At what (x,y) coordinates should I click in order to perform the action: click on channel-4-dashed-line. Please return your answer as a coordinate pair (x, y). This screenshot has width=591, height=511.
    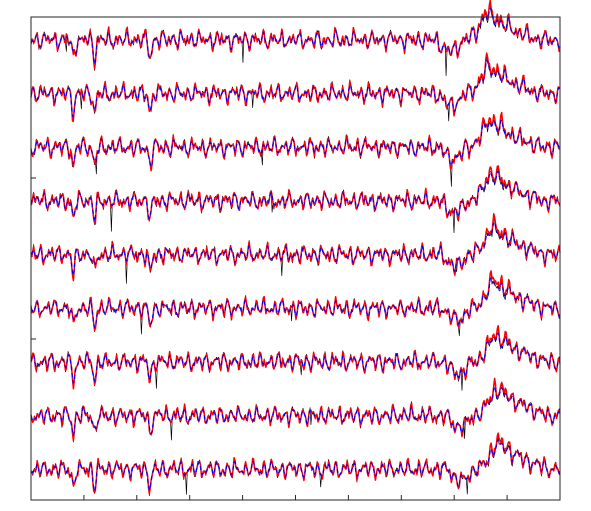
    Looking at the image, I should click on (295, 196).